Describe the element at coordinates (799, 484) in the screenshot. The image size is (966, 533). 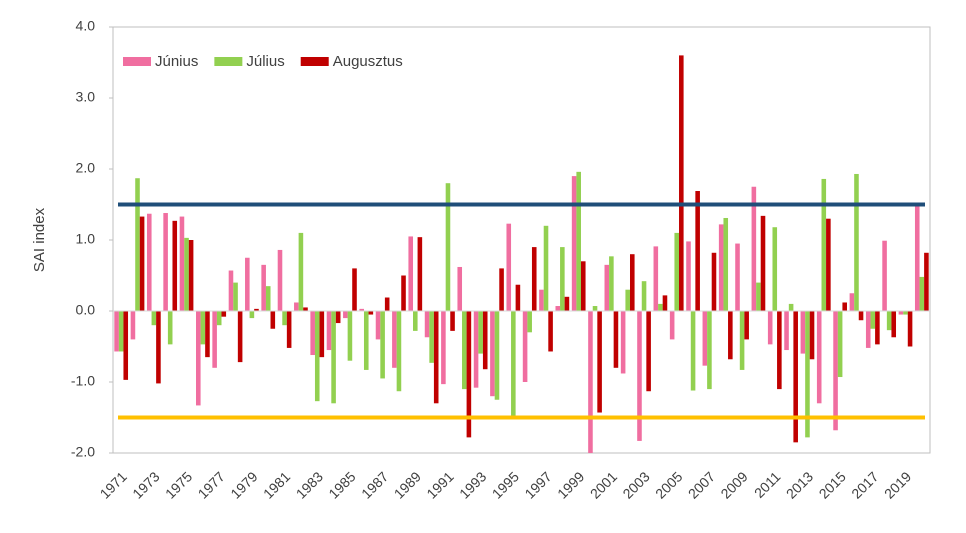
I see `x-tick-label: 2013` at that location.